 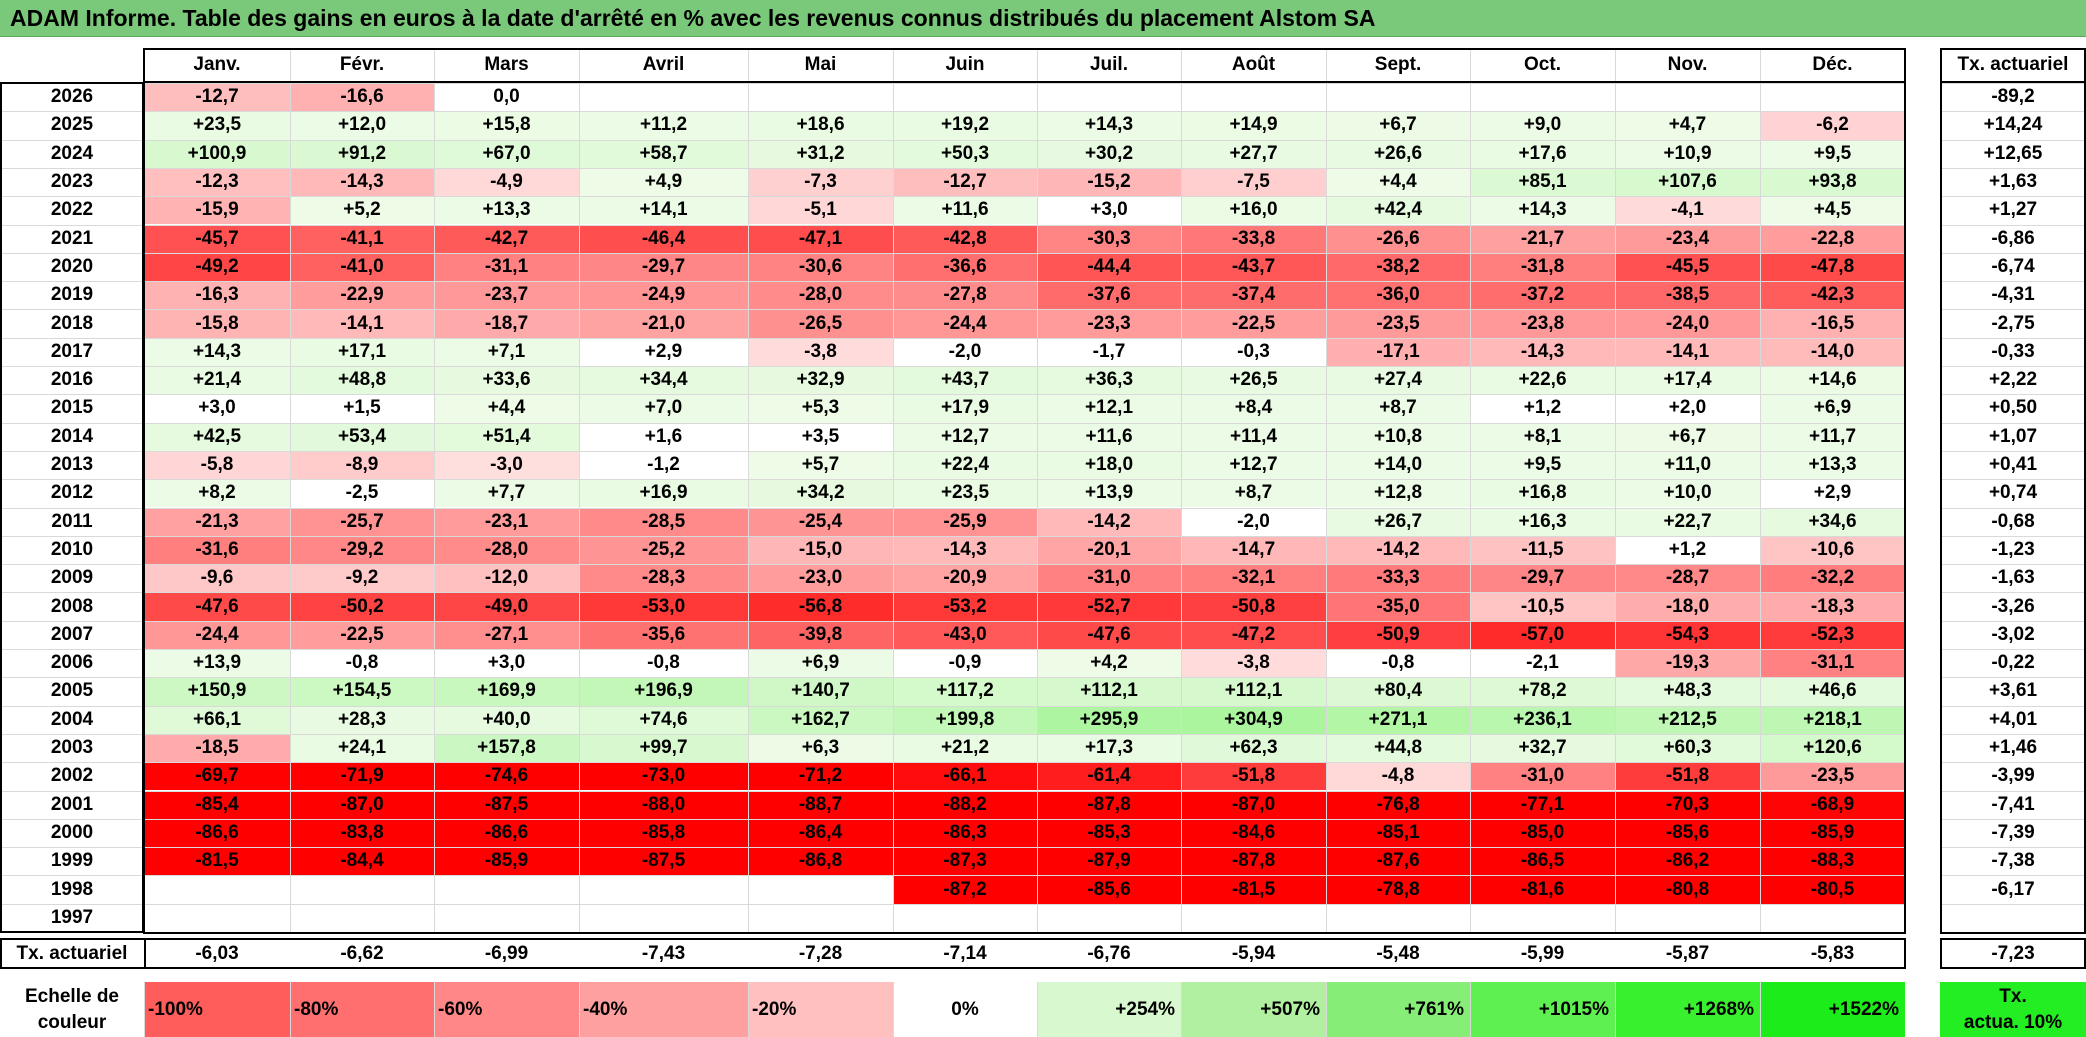 What do you see at coordinates (2013, 351) in the screenshot?
I see `actuarial-rate: -0,33` at bounding box center [2013, 351].